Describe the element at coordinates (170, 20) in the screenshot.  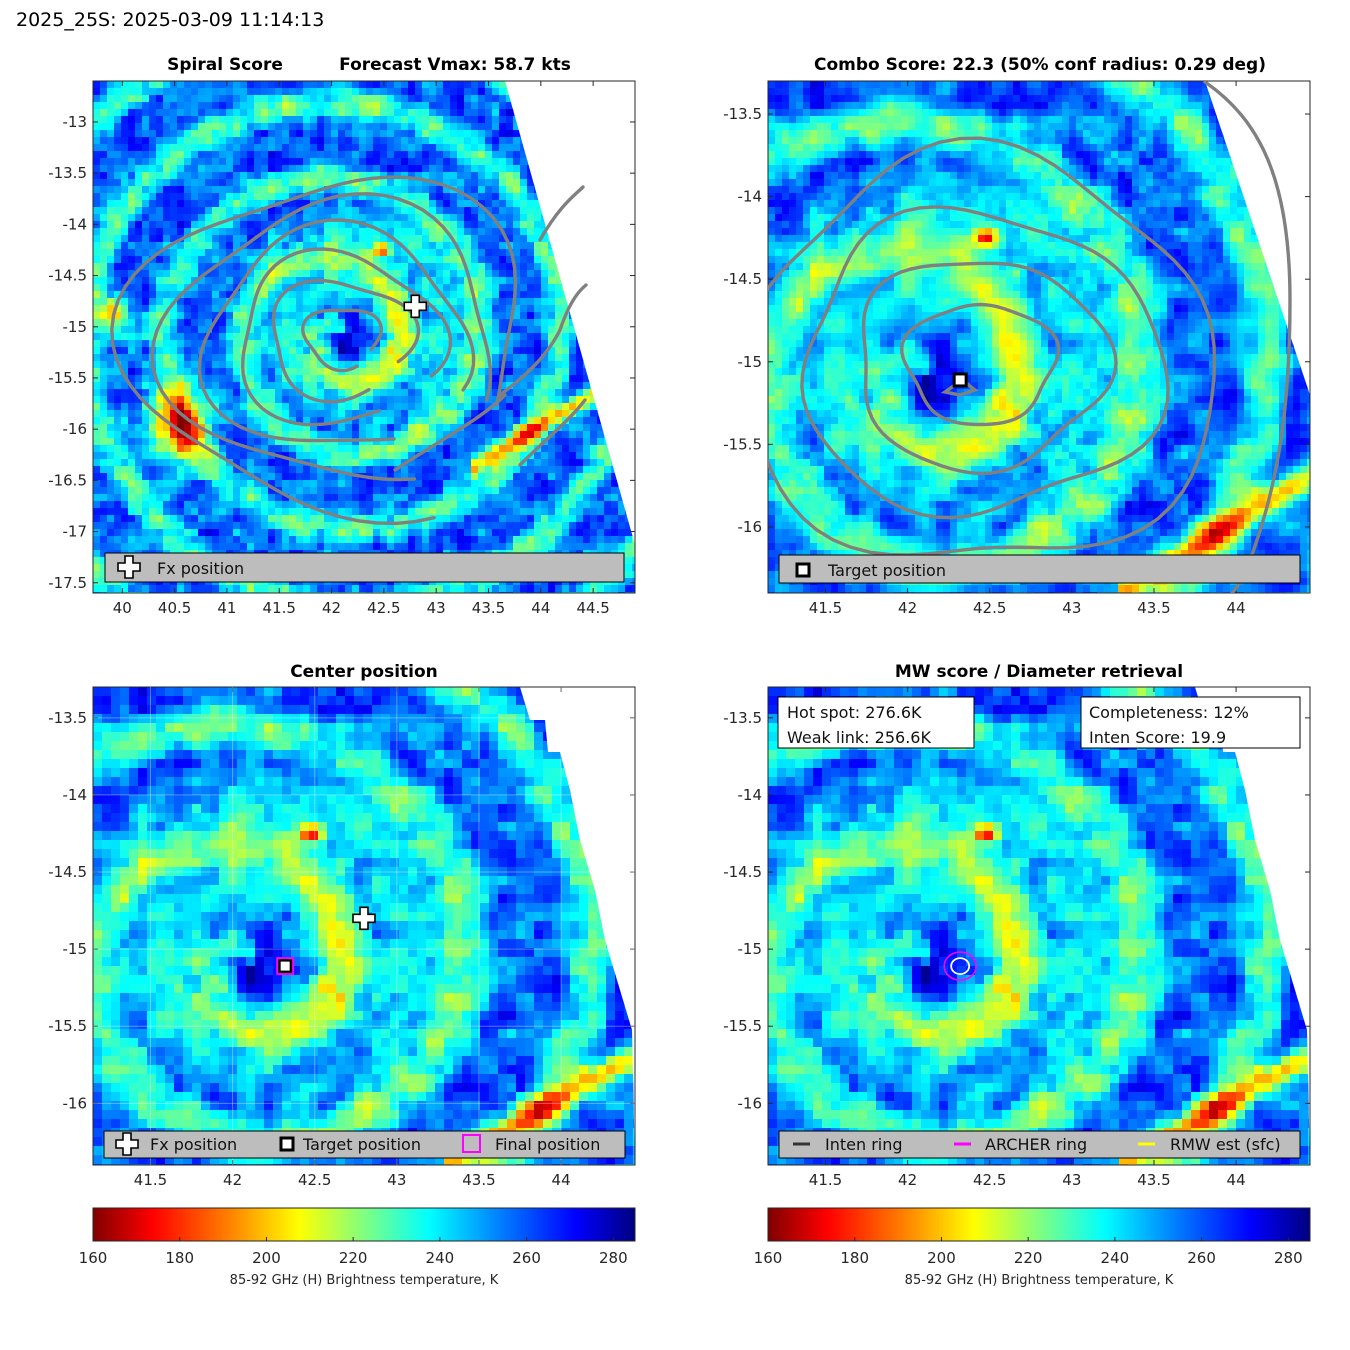
I see `figure-title: 2025_25S: 2025-03-09 11:14:13` at that location.